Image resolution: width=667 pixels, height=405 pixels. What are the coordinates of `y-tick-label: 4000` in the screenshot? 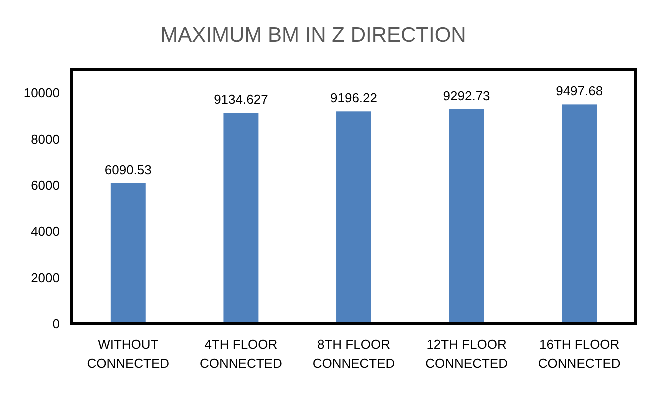 It's located at (45, 232).